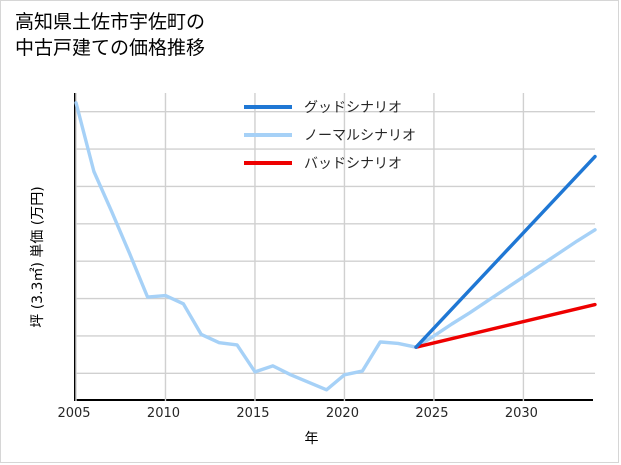  Describe the element at coordinates (38, 257) in the screenshot. I see `y-axis-label: 坪 (3.3㎡) 単価 (万円)` at that location.